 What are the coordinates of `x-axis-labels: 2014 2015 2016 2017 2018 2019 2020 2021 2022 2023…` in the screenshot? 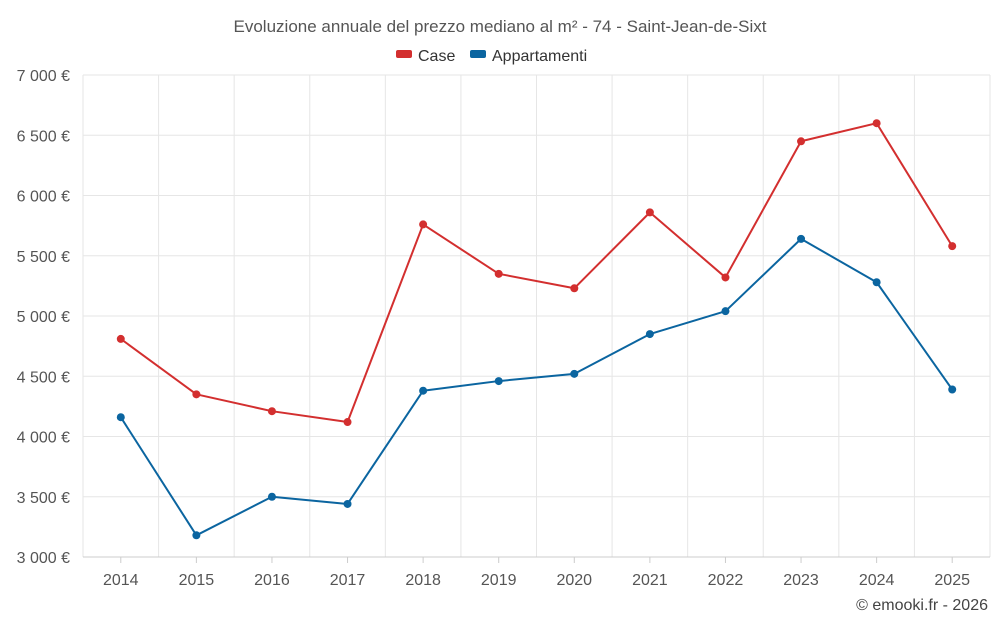 It's located at (536, 573).